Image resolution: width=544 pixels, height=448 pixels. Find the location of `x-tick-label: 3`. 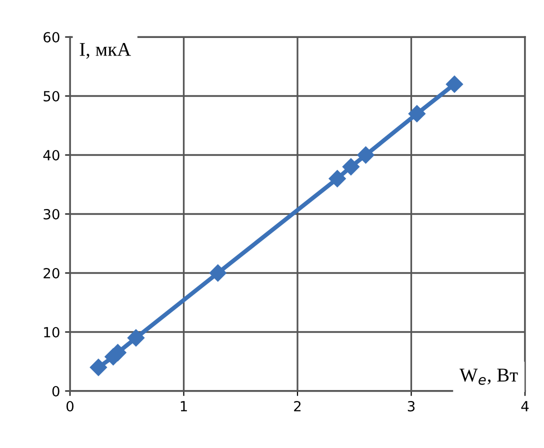

x-tick-label: 3 is located at coordinates (411, 406).